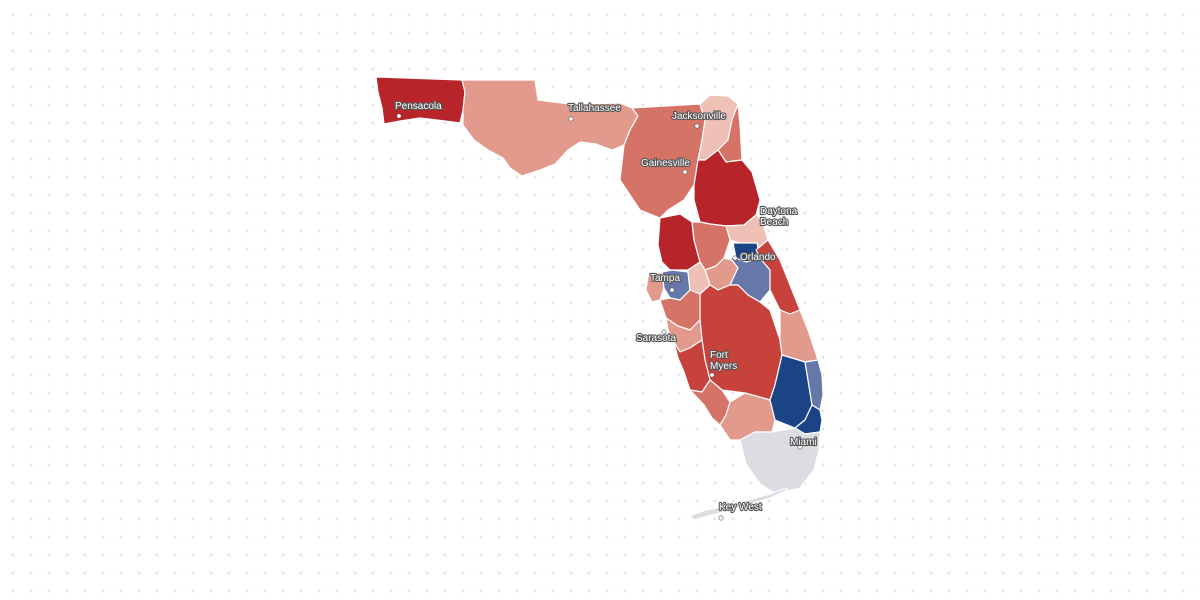 This screenshot has width=1200, height=600. Describe the element at coordinates (779, 217) in the screenshot. I see `city-label-daytona-beach: Daytona Beach` at that location.